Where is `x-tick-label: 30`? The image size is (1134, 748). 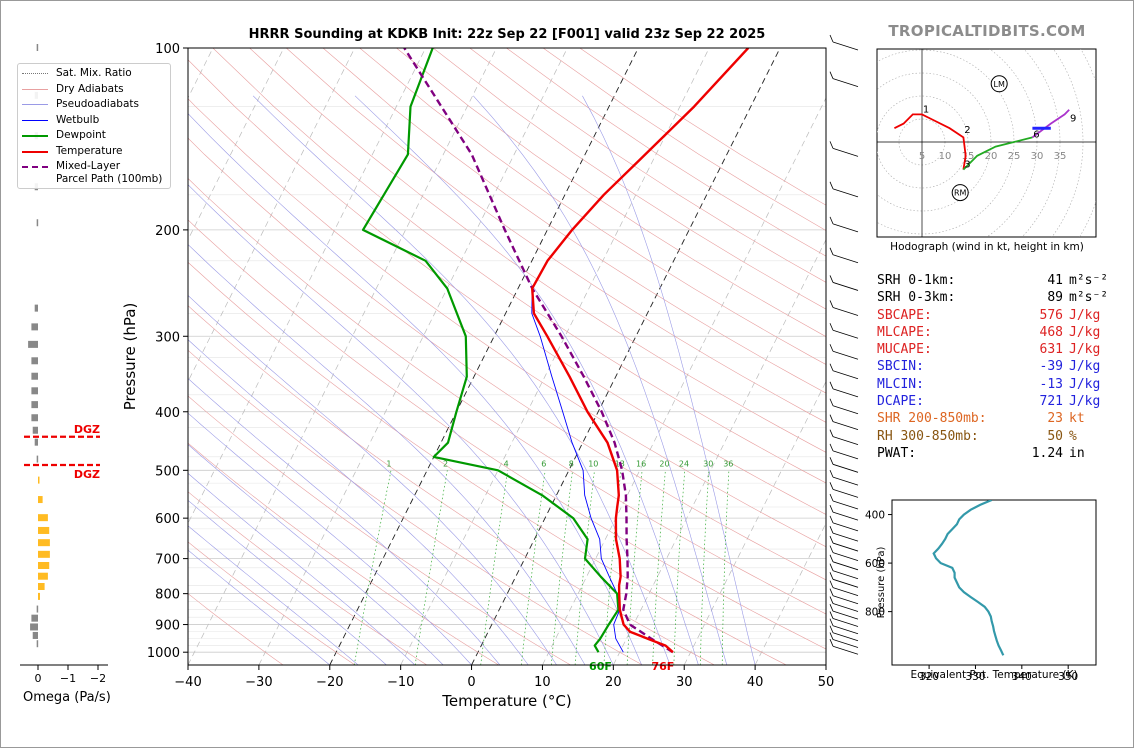 x-tick-label: 30 is located at coordinates (684, 682).